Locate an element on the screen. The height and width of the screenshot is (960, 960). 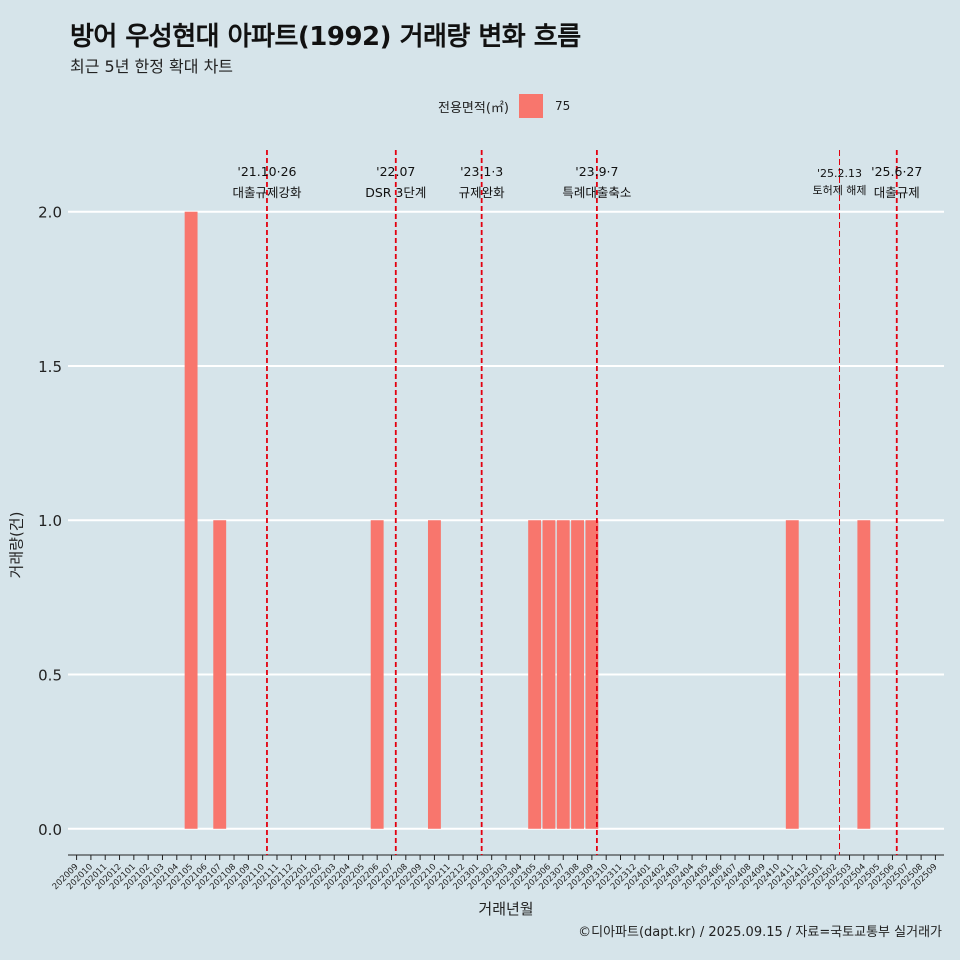
legend-swatch is located at coordinates (530, 106).